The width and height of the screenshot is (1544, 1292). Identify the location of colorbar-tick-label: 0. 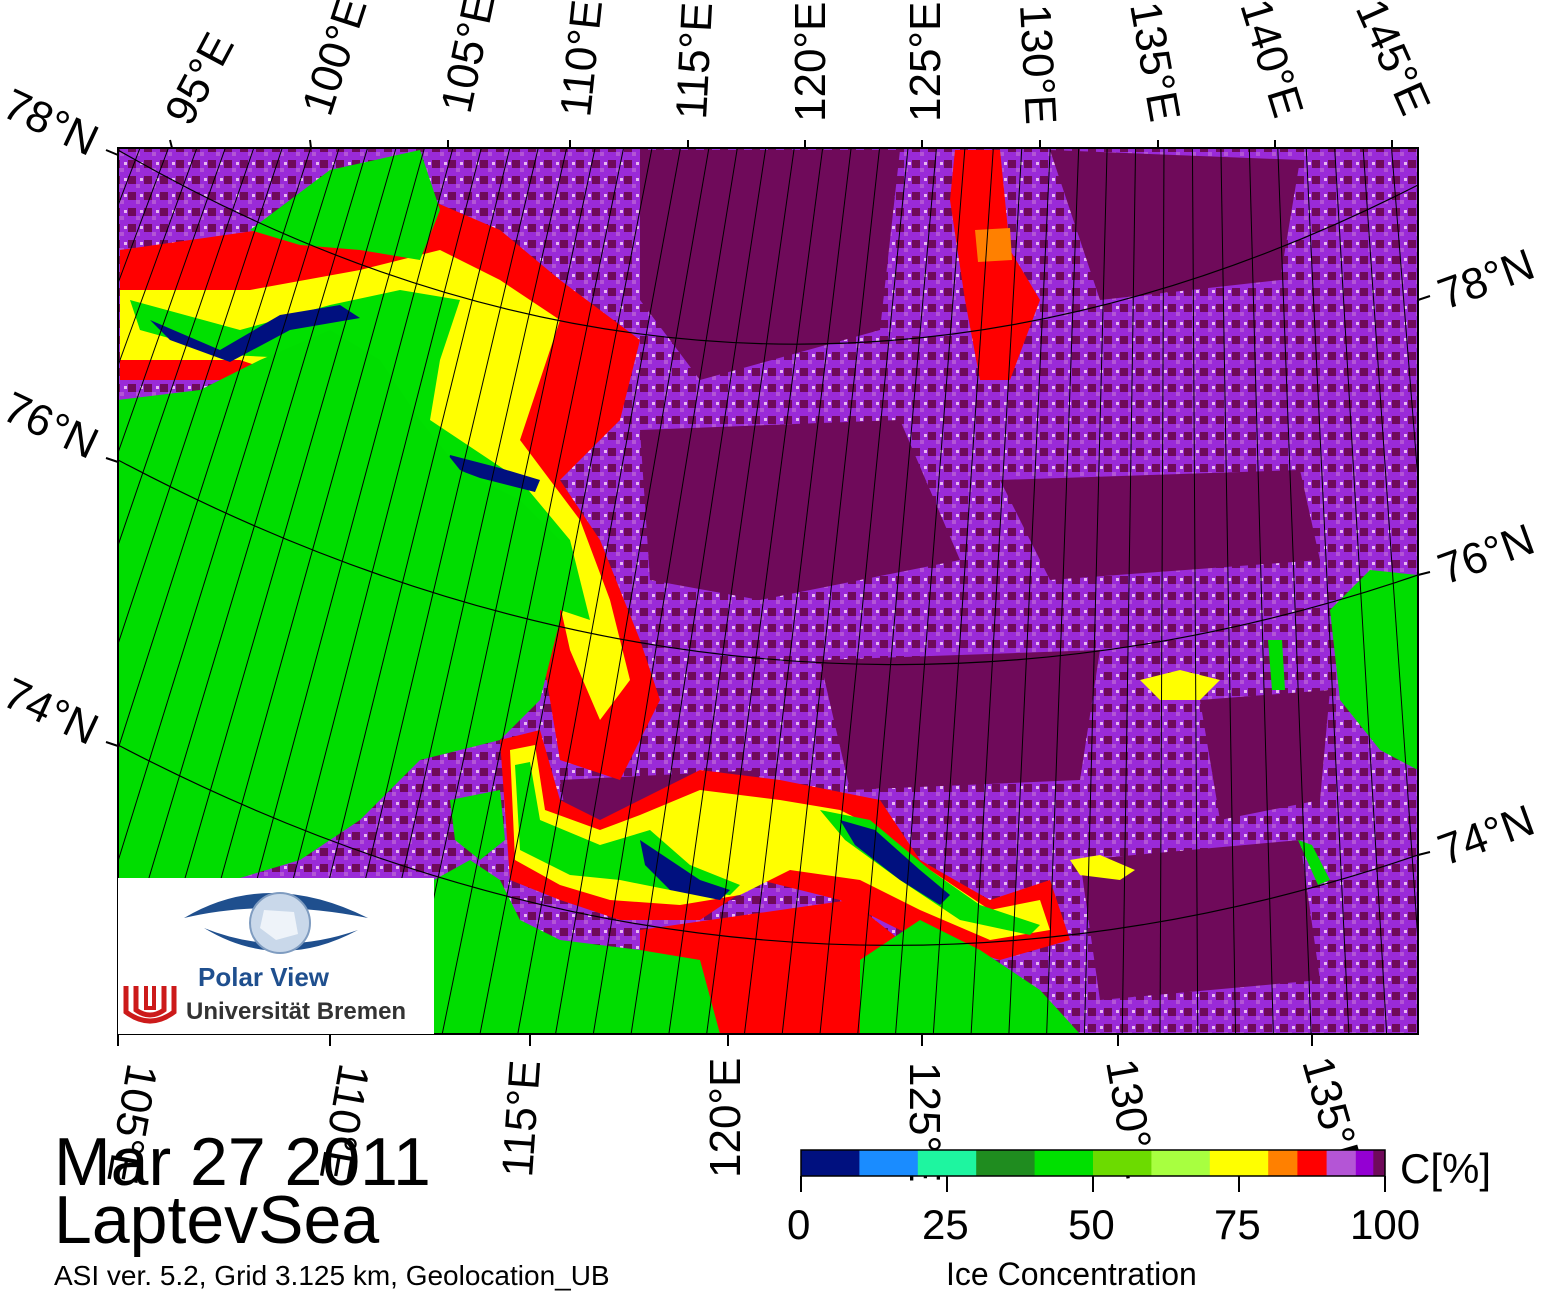
(799, 1224).